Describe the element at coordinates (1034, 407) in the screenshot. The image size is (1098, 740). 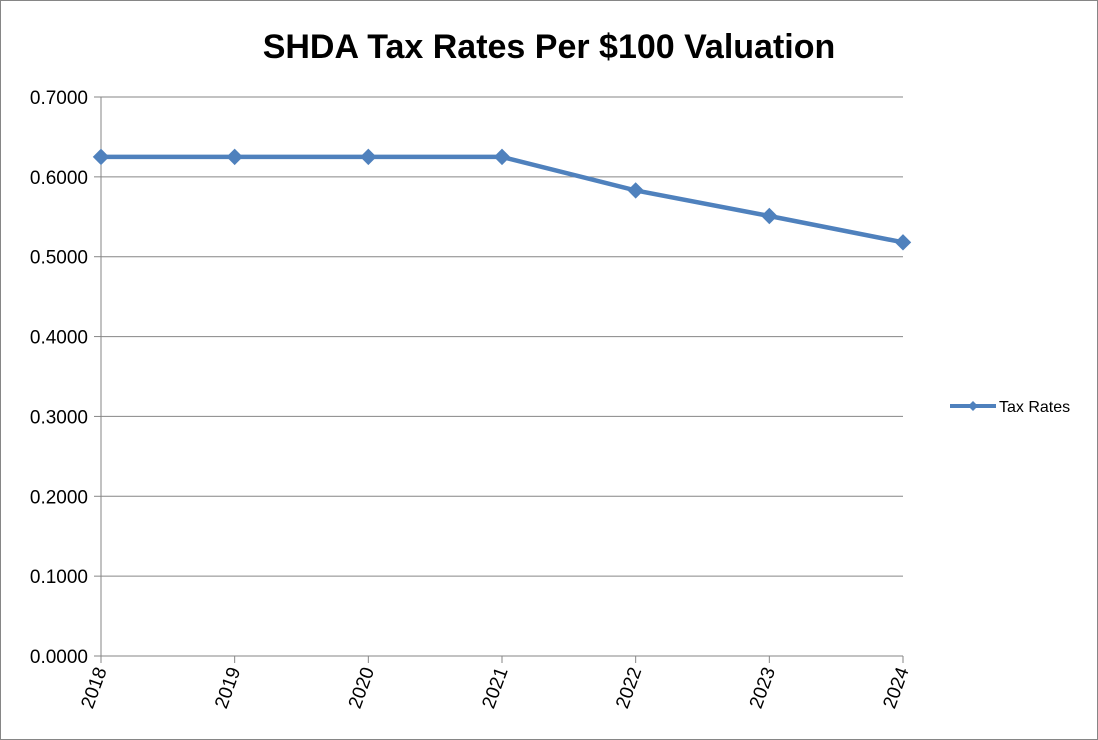
I see `legend-label: Tax Rates` at that location.